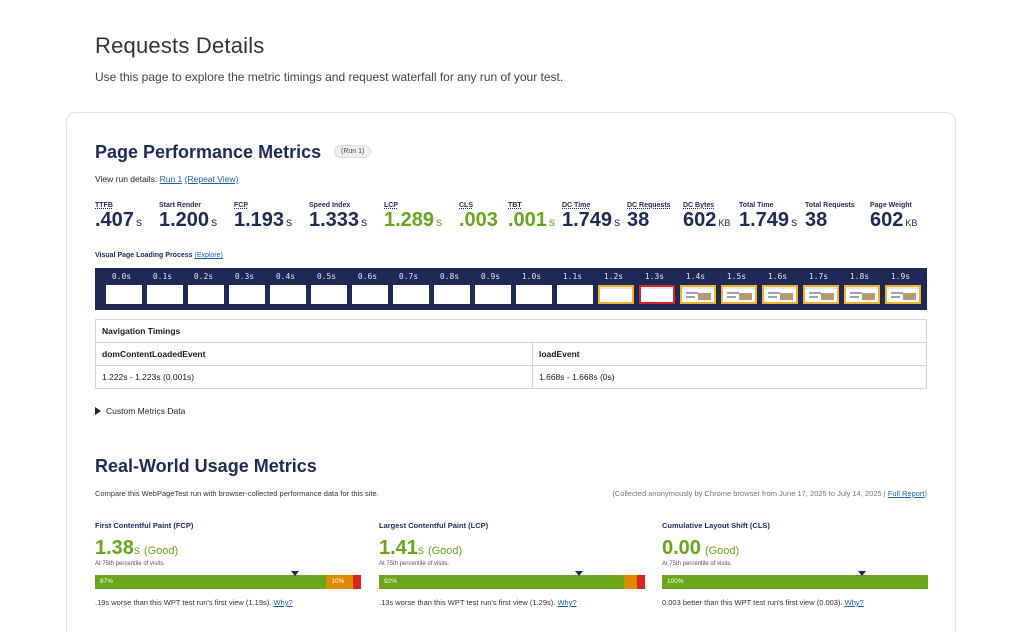 Image resolution: width=1024 pixels, height=632 pixels. Describe the element at coordinates (533, 289) in the screenshot. I see `filmstrip-frame: 1.0s` at that location.